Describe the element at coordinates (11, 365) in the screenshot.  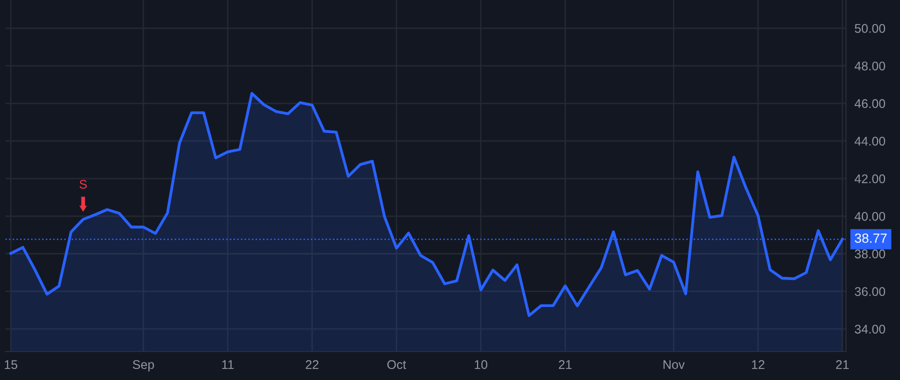
I see `x-tick-label: 15` at that location.